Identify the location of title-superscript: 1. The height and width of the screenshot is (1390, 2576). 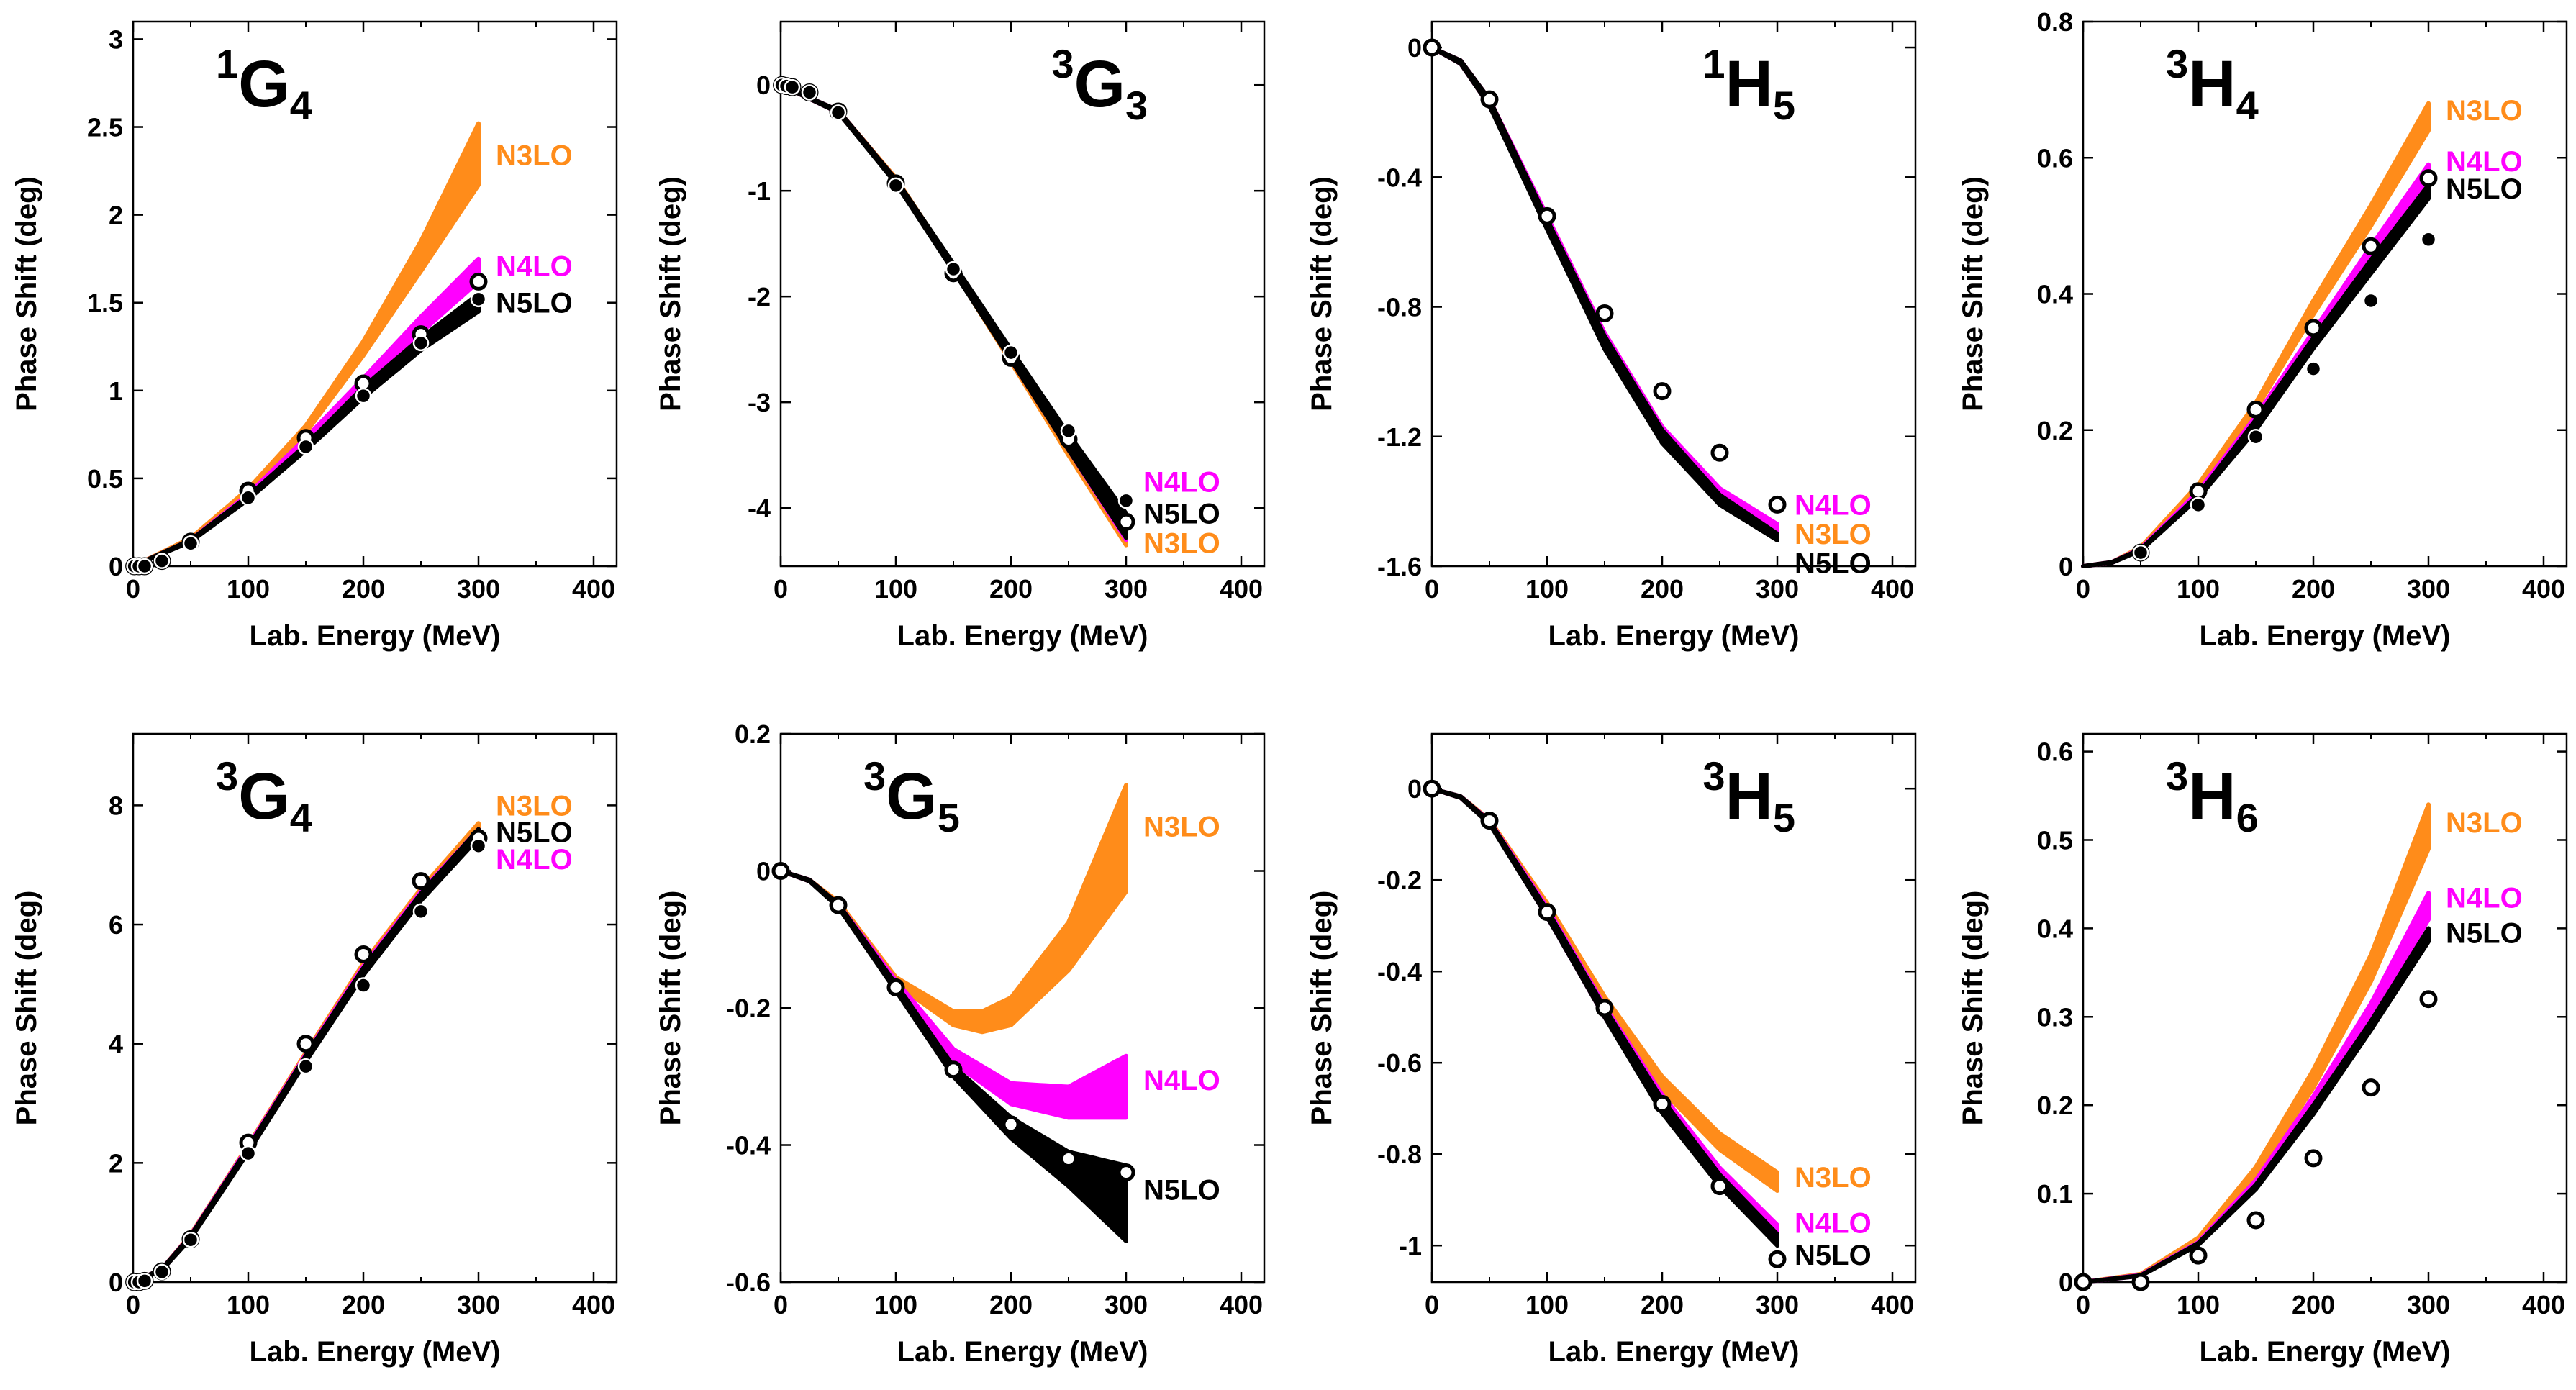
(227, 63).